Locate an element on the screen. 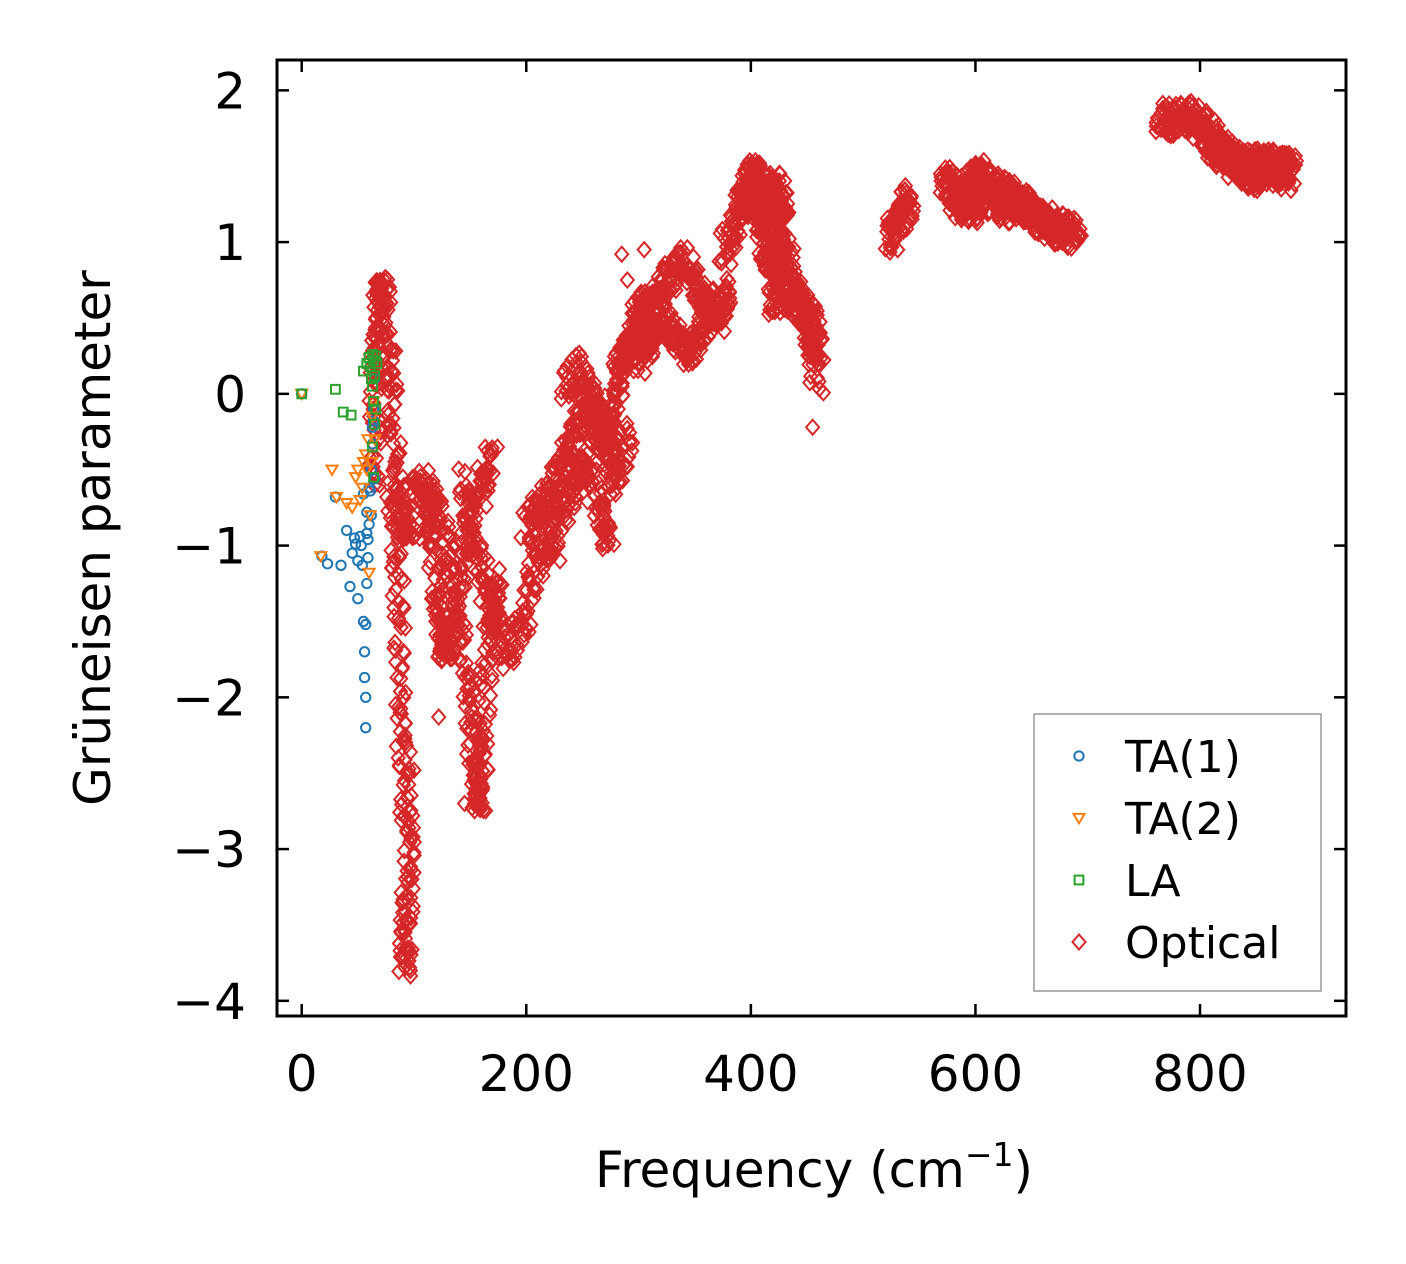 The height and width of the screenshot is (1264, 1406). x-tick-label: 600 is located at coordinates (975, 1074).